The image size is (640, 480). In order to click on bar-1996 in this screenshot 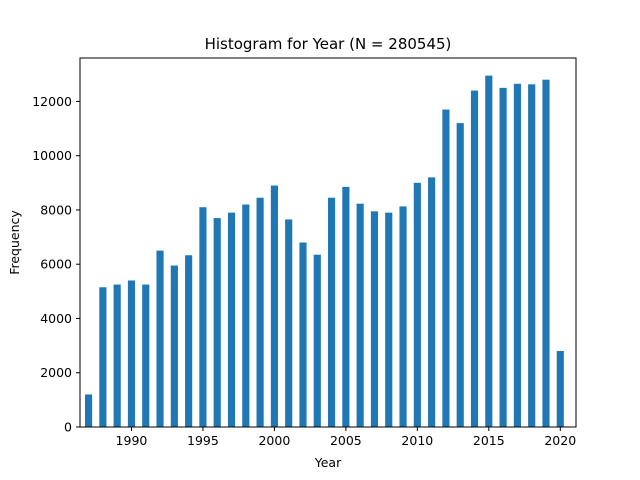, I will do `click(217, 322)`.